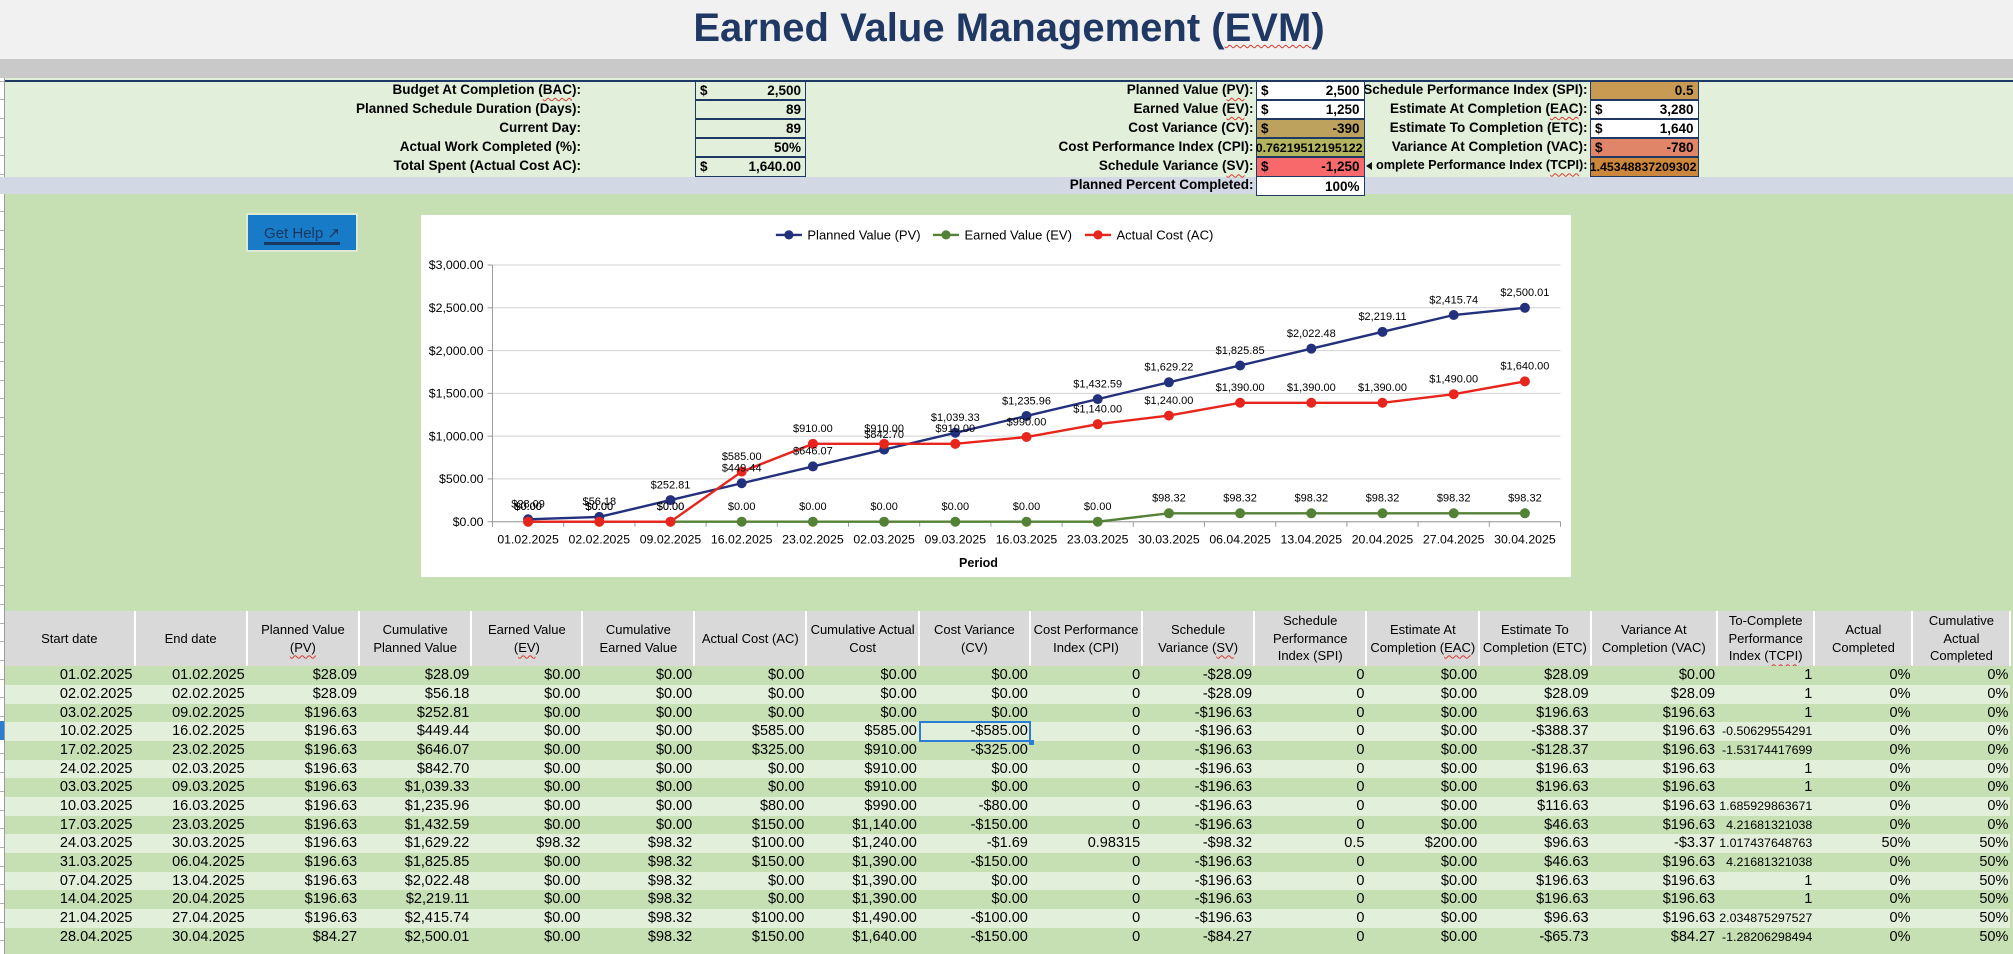 The height and width of the screenshot is (954, 2013). I want to click on svg-text: 16.03.2025, so click(1026, 539).